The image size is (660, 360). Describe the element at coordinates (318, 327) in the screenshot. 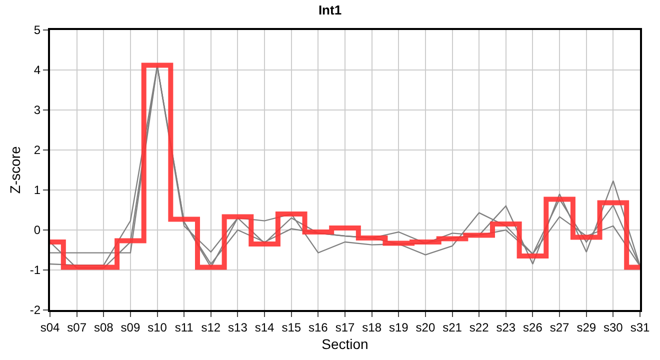

I see `x-tick-label: s16` at that location.